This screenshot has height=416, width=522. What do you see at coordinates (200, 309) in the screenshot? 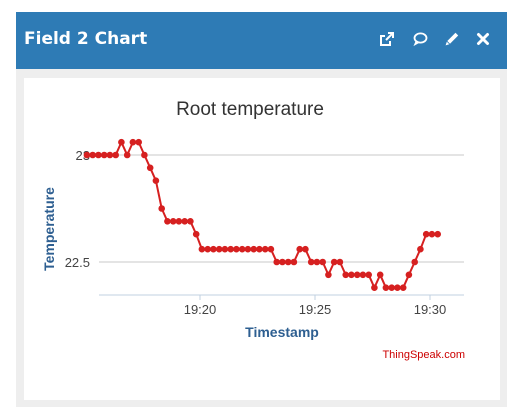
I see `x-tick-label: 19:20` at bounding box center [200, 309].